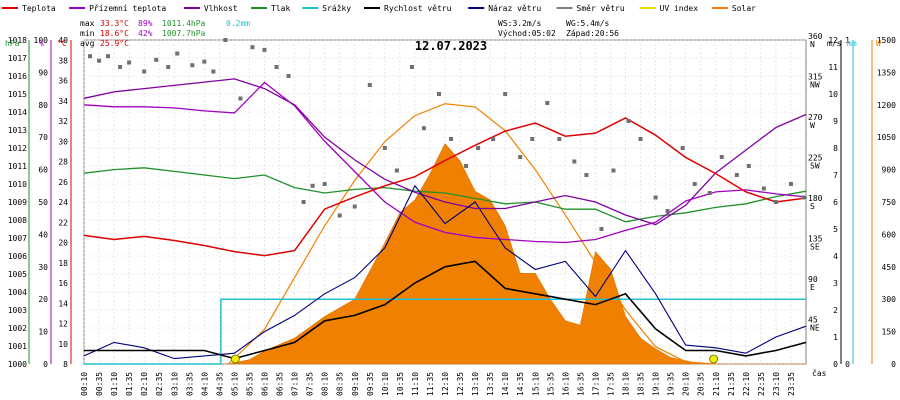 The width and height of the screenshot is (900, 400). What do you see at coordinates (310, 384) in the screenshot?
I see `x-tick-label: 07:35` at bounding box center [310, 384].